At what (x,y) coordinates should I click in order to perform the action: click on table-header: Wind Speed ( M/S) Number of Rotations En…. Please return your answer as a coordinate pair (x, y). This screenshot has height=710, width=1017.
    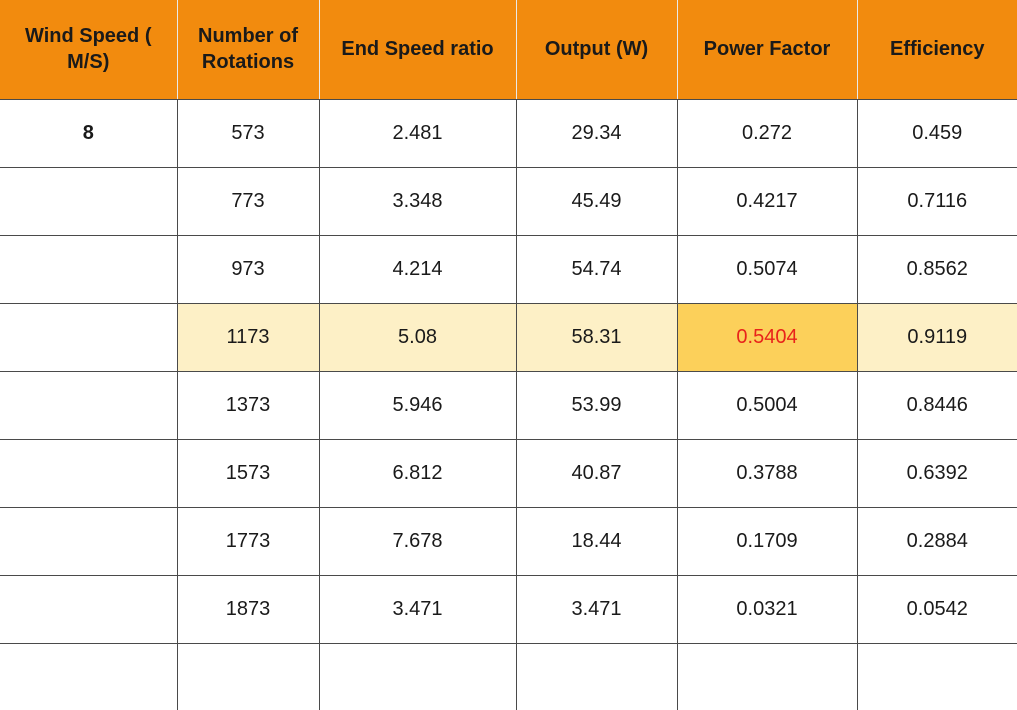
    Looking at the image, I should click on (508, 50).